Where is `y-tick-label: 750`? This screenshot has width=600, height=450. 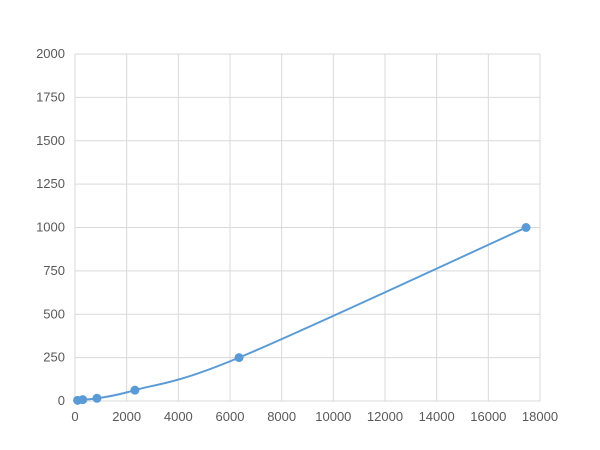
y-tick-label: 750 is located at coordinates (54, 270).